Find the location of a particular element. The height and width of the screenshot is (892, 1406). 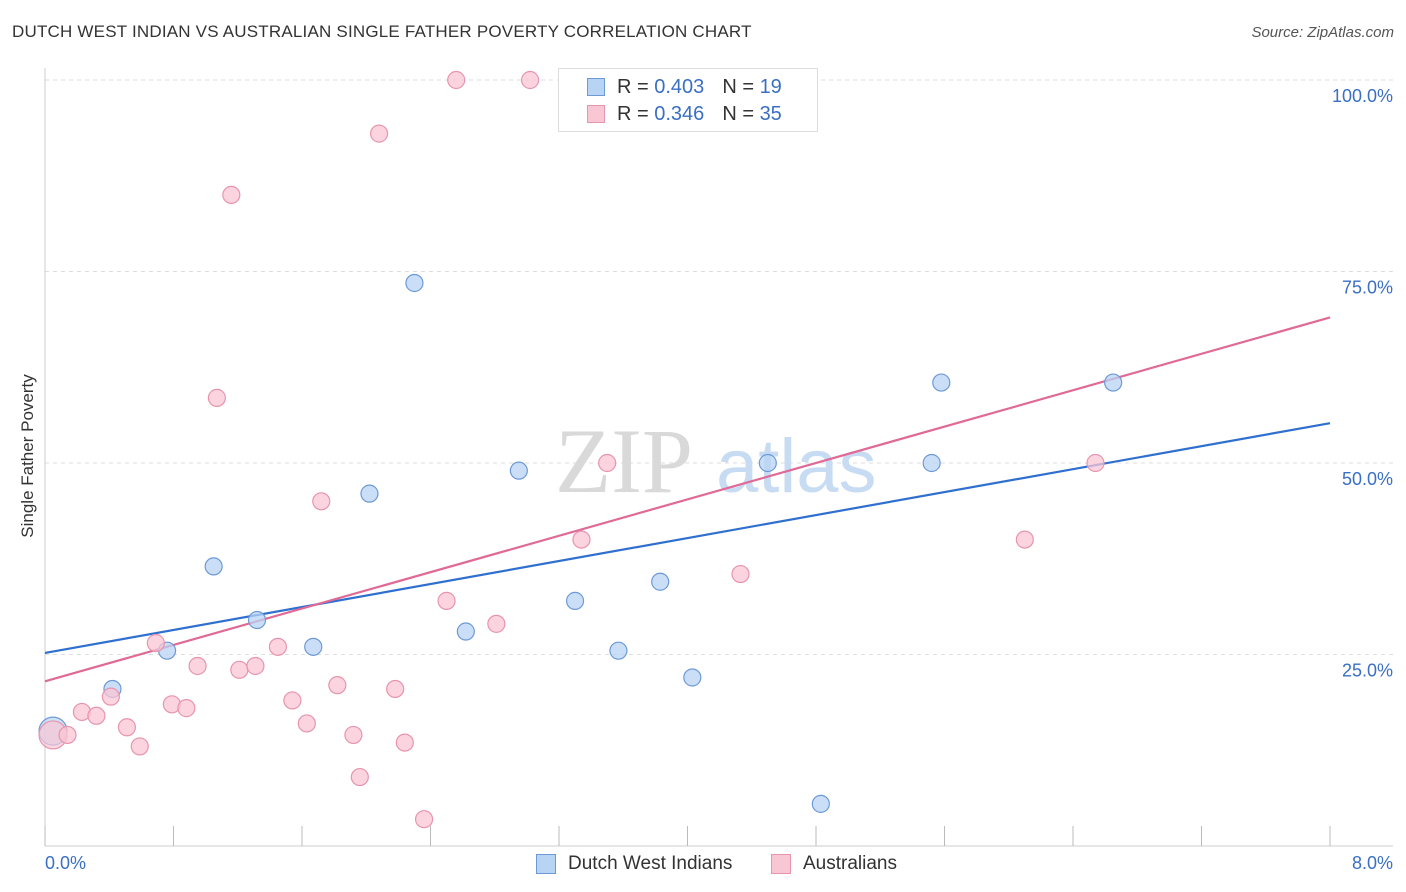

legend-n-value: 35 is located at coordinates (770, 113).